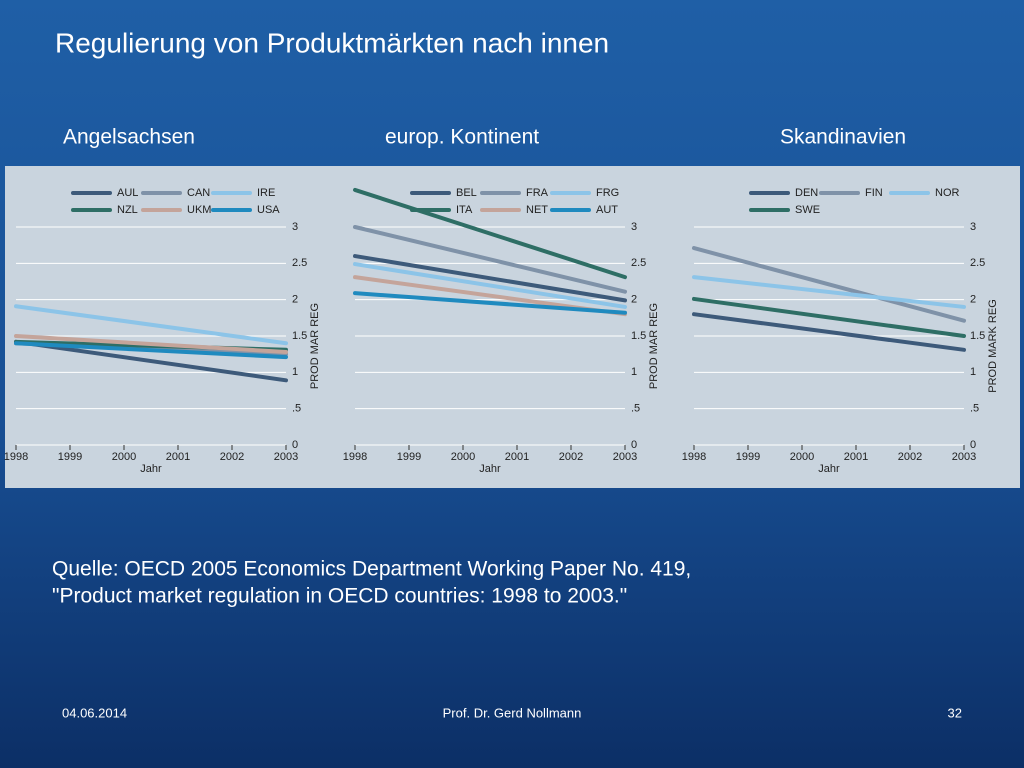 The width and height of the screenshot is (1024, 768). Describe the element at coordinates (537, 193) in the screenshot. I see `legend-label: FRA` at that location.